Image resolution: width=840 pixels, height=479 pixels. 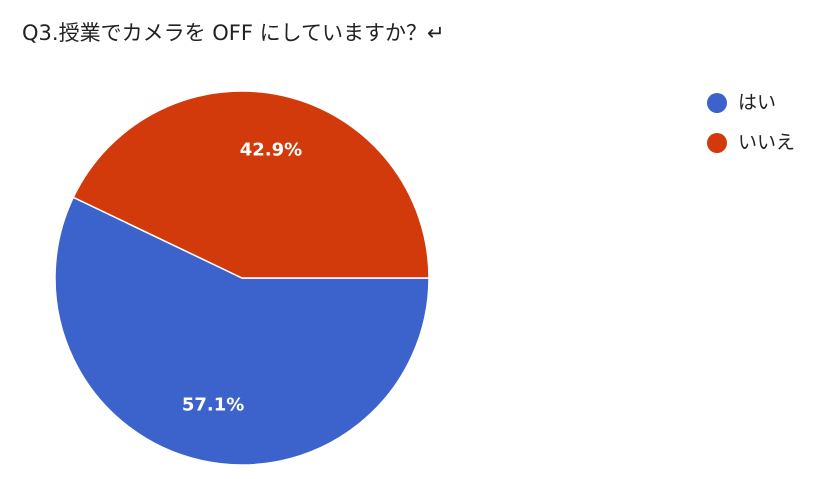 I want to click on slice-label: 42.9%, so click(x=271, y=149).